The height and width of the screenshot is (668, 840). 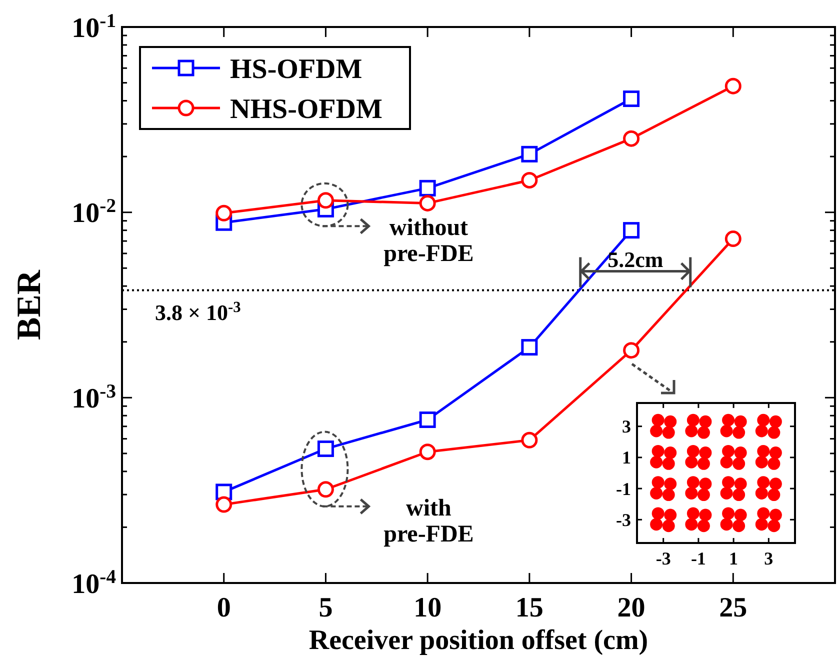 I want to click on y-tick-label: 10$^{-1}$, so click(x=94, y=27).